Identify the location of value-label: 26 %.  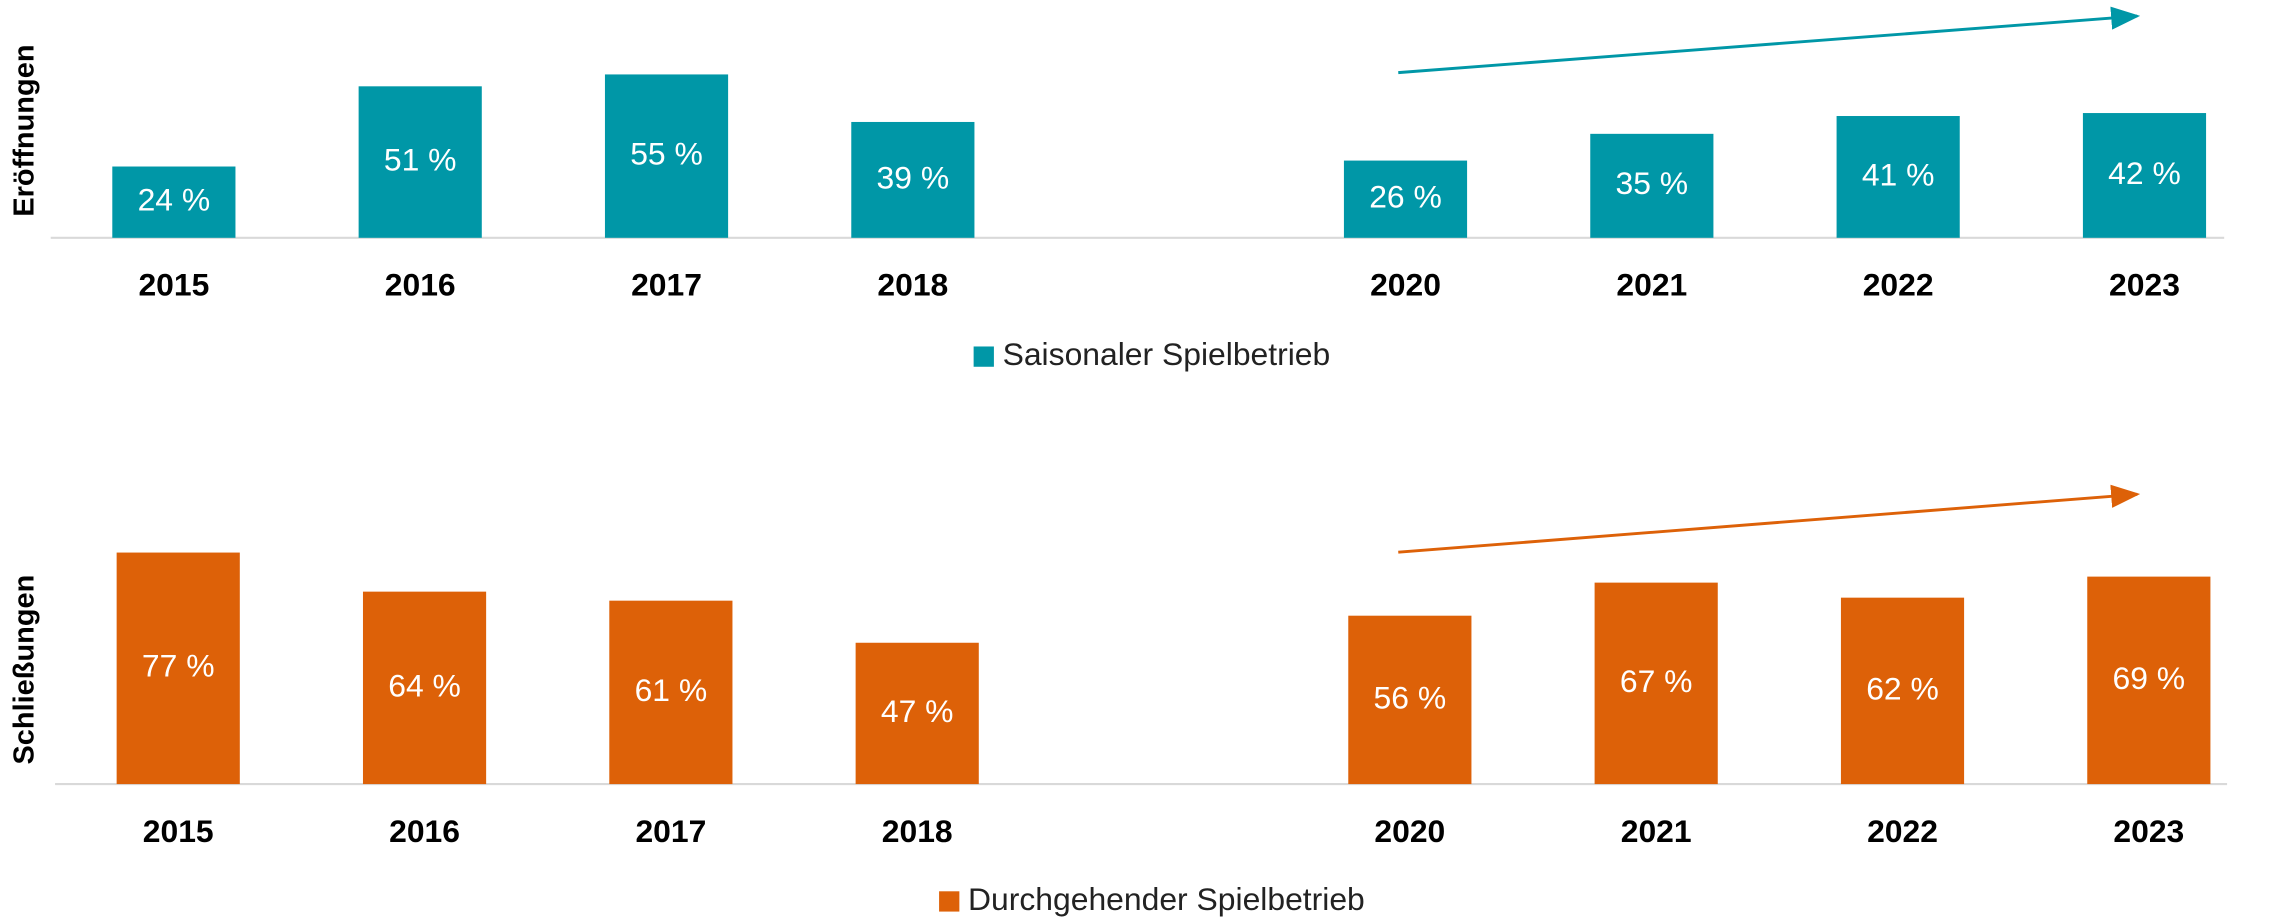
(1405, 197).